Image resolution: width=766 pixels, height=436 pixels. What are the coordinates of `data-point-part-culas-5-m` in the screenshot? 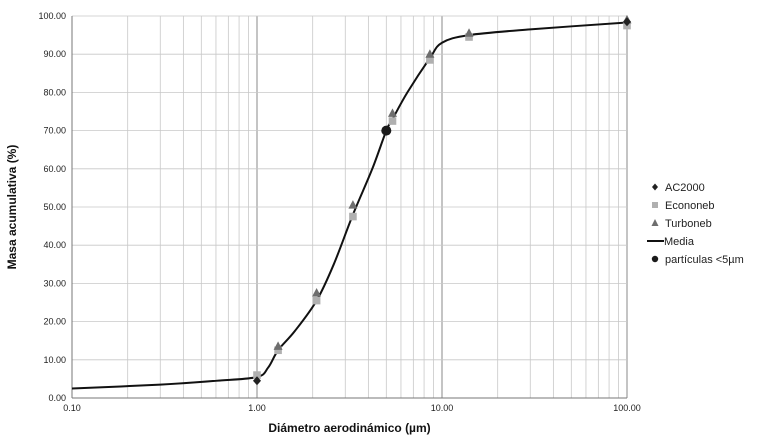 It's located at (386, 130).